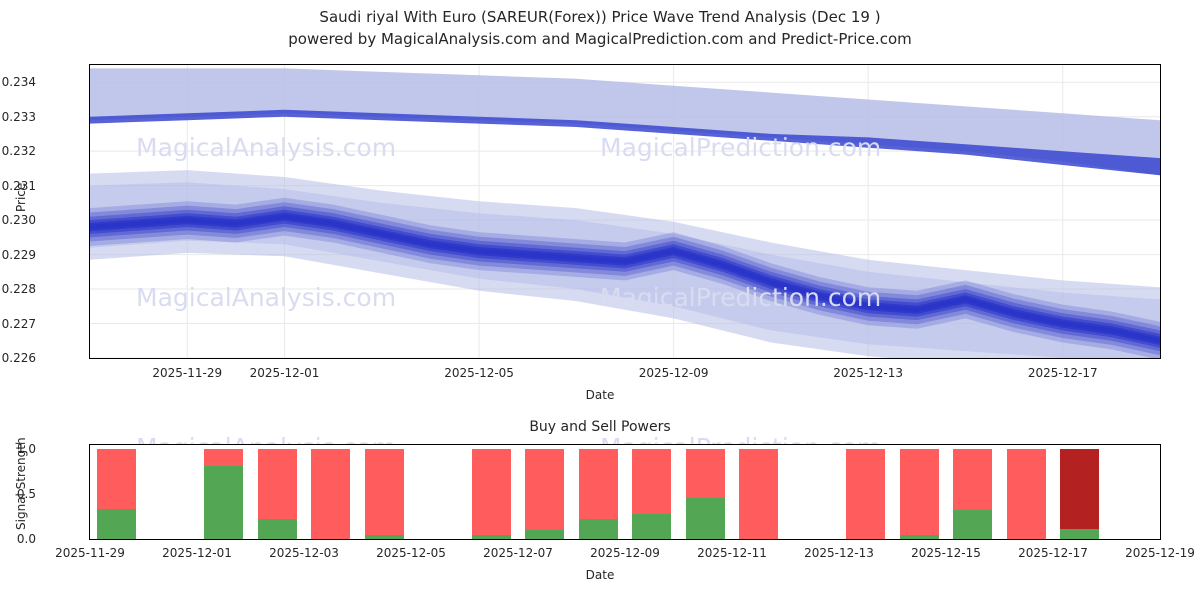 The image size is (1200, 600). Describe the element at coordinates (187, 373) in the screenshot. I see `x-tick-top-0: 2025-11-29` at that location.